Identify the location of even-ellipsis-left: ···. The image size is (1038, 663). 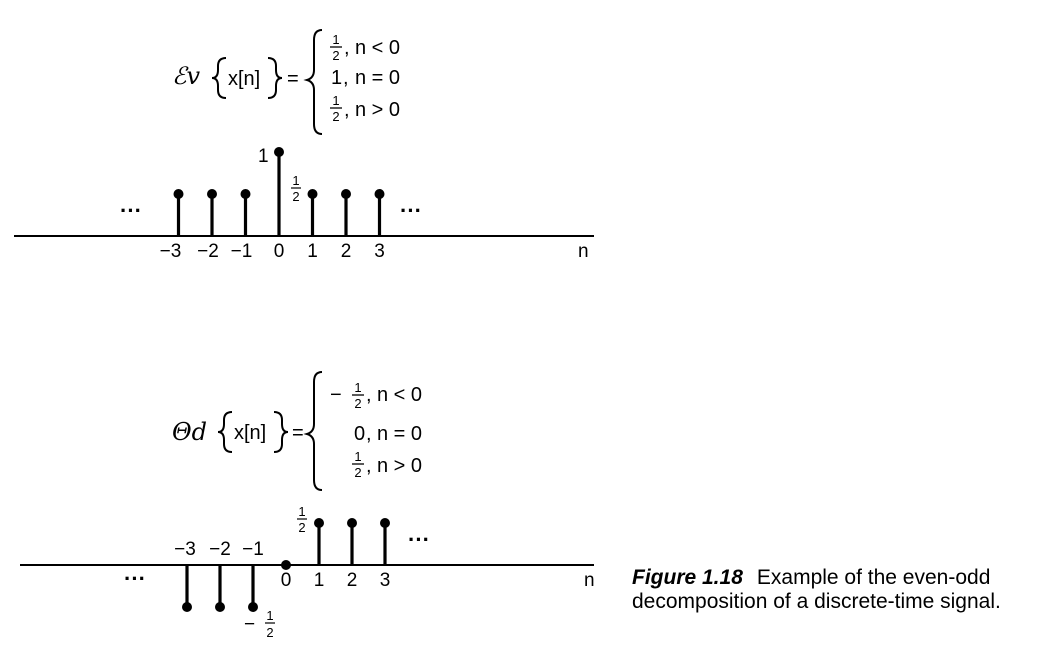
(131, 210).